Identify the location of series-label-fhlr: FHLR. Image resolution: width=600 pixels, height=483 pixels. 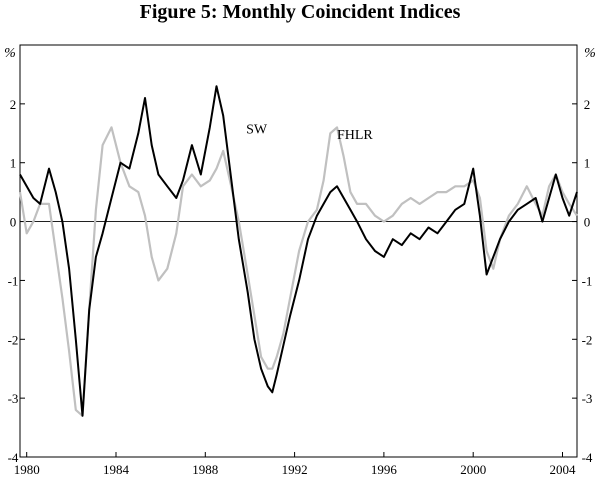
(355, 135).